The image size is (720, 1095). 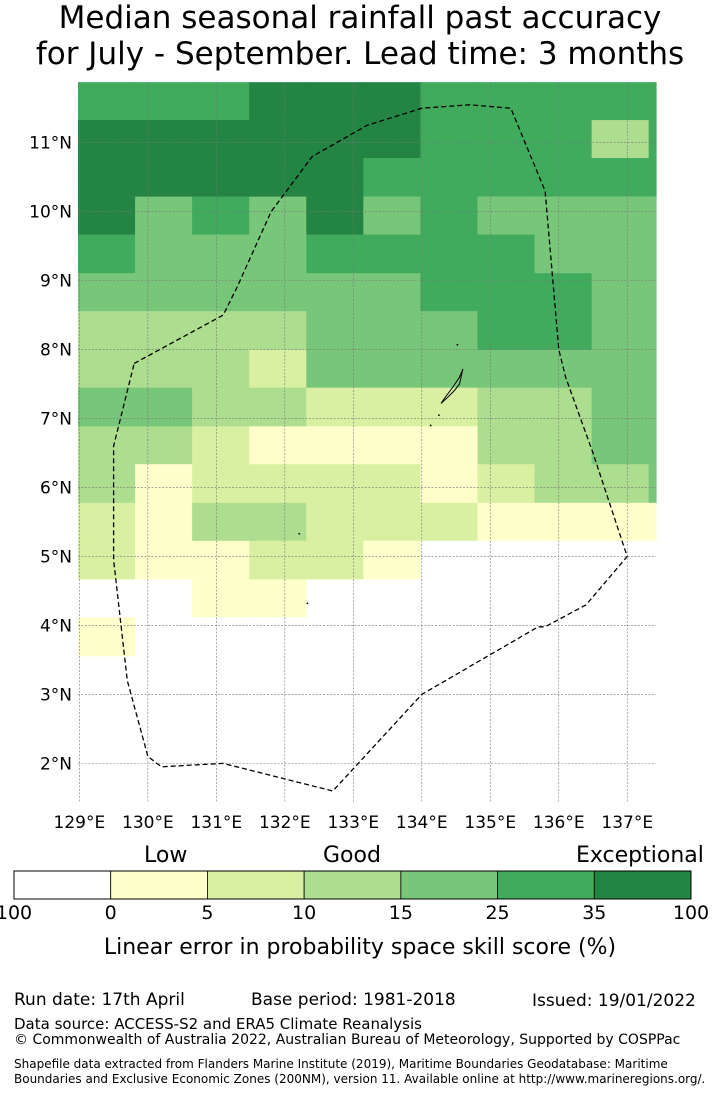 What do you see at coordinates (353, 1000) in the screenshot?
I see `base-period: Base period: 1981-2018` at bounding box center [353, 1000].